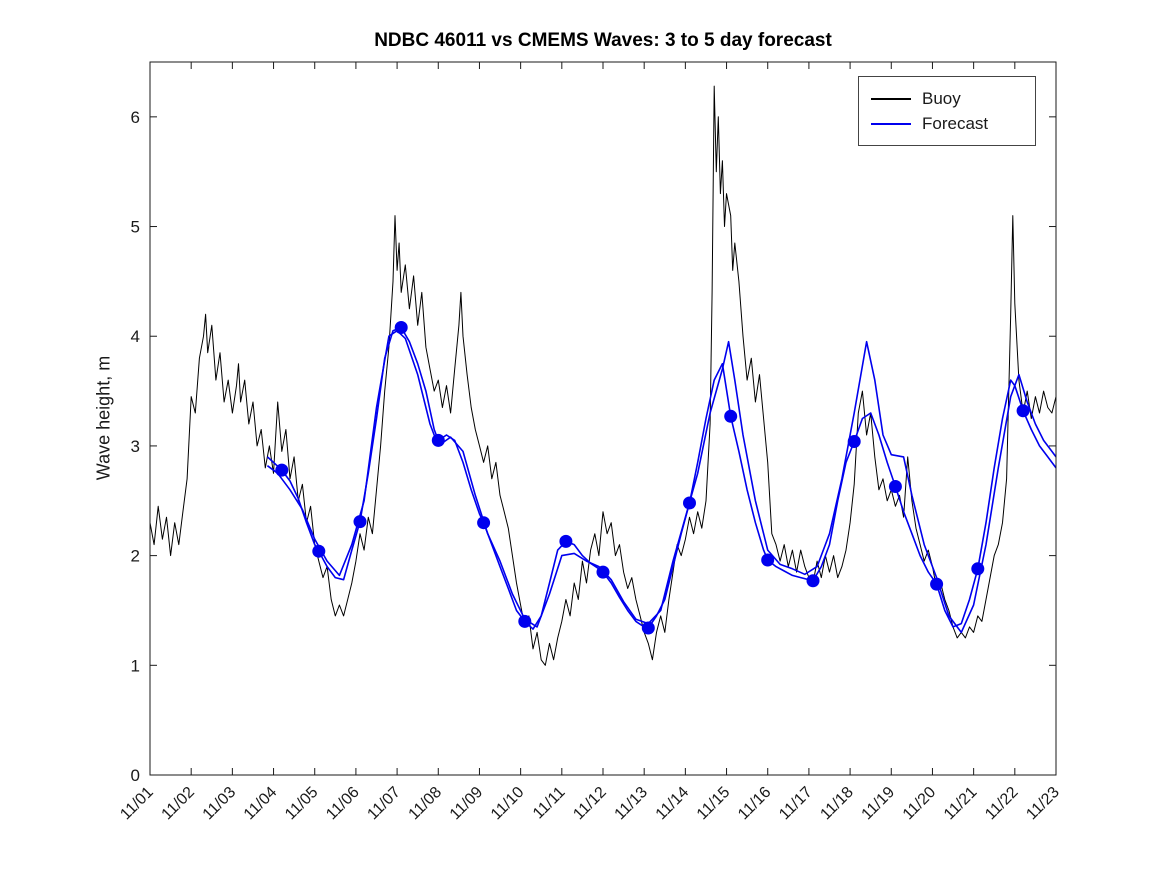  What do you see at coordinates (135, 227) in the screenshot?
I see `svg-text: 5` at bounding box center [135, 227].